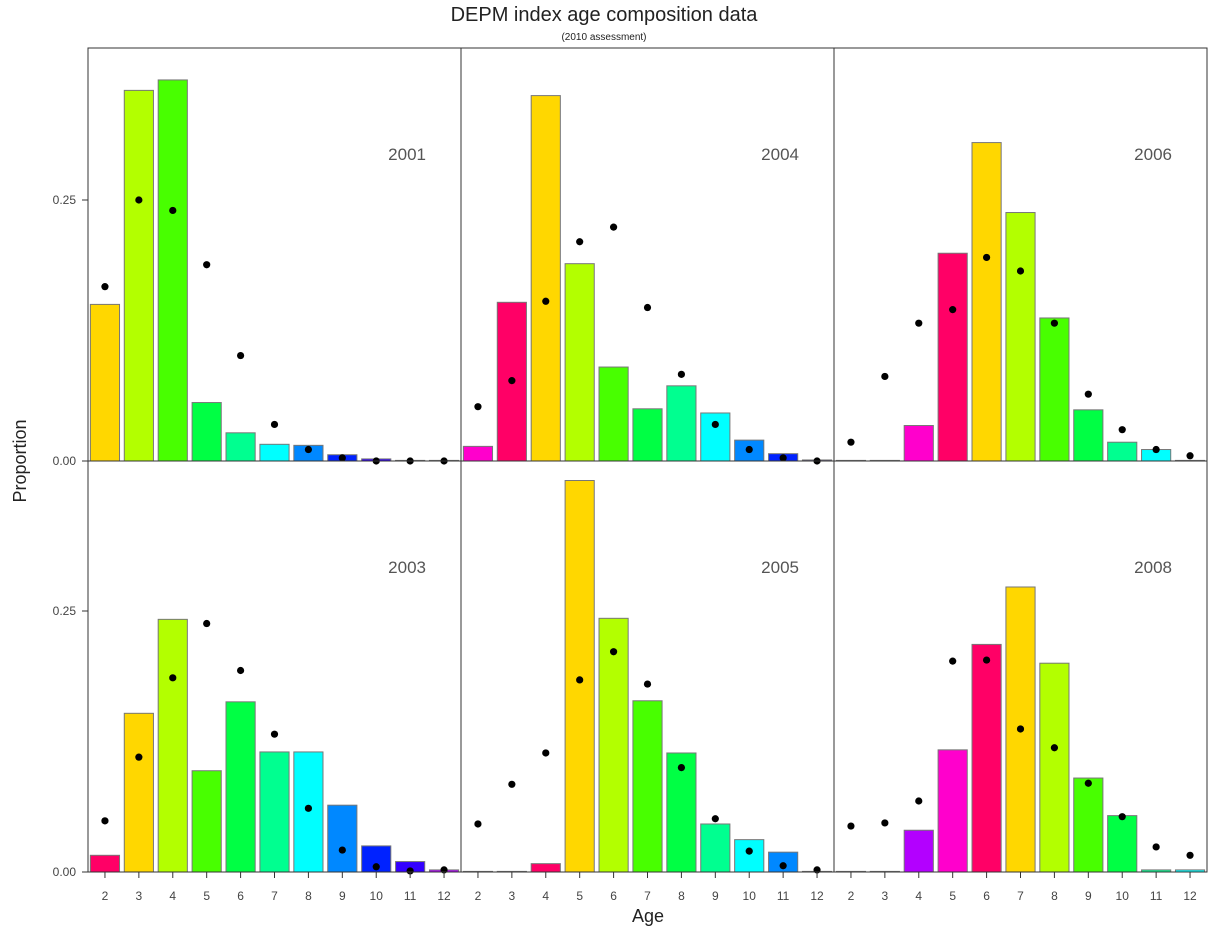 This screenshot has height=933, width=1208. What do you see at coordinates (240, 896) in the screenshot?
I see `x-tick-label-col1-6: 6` at bounding box center [240, 896].